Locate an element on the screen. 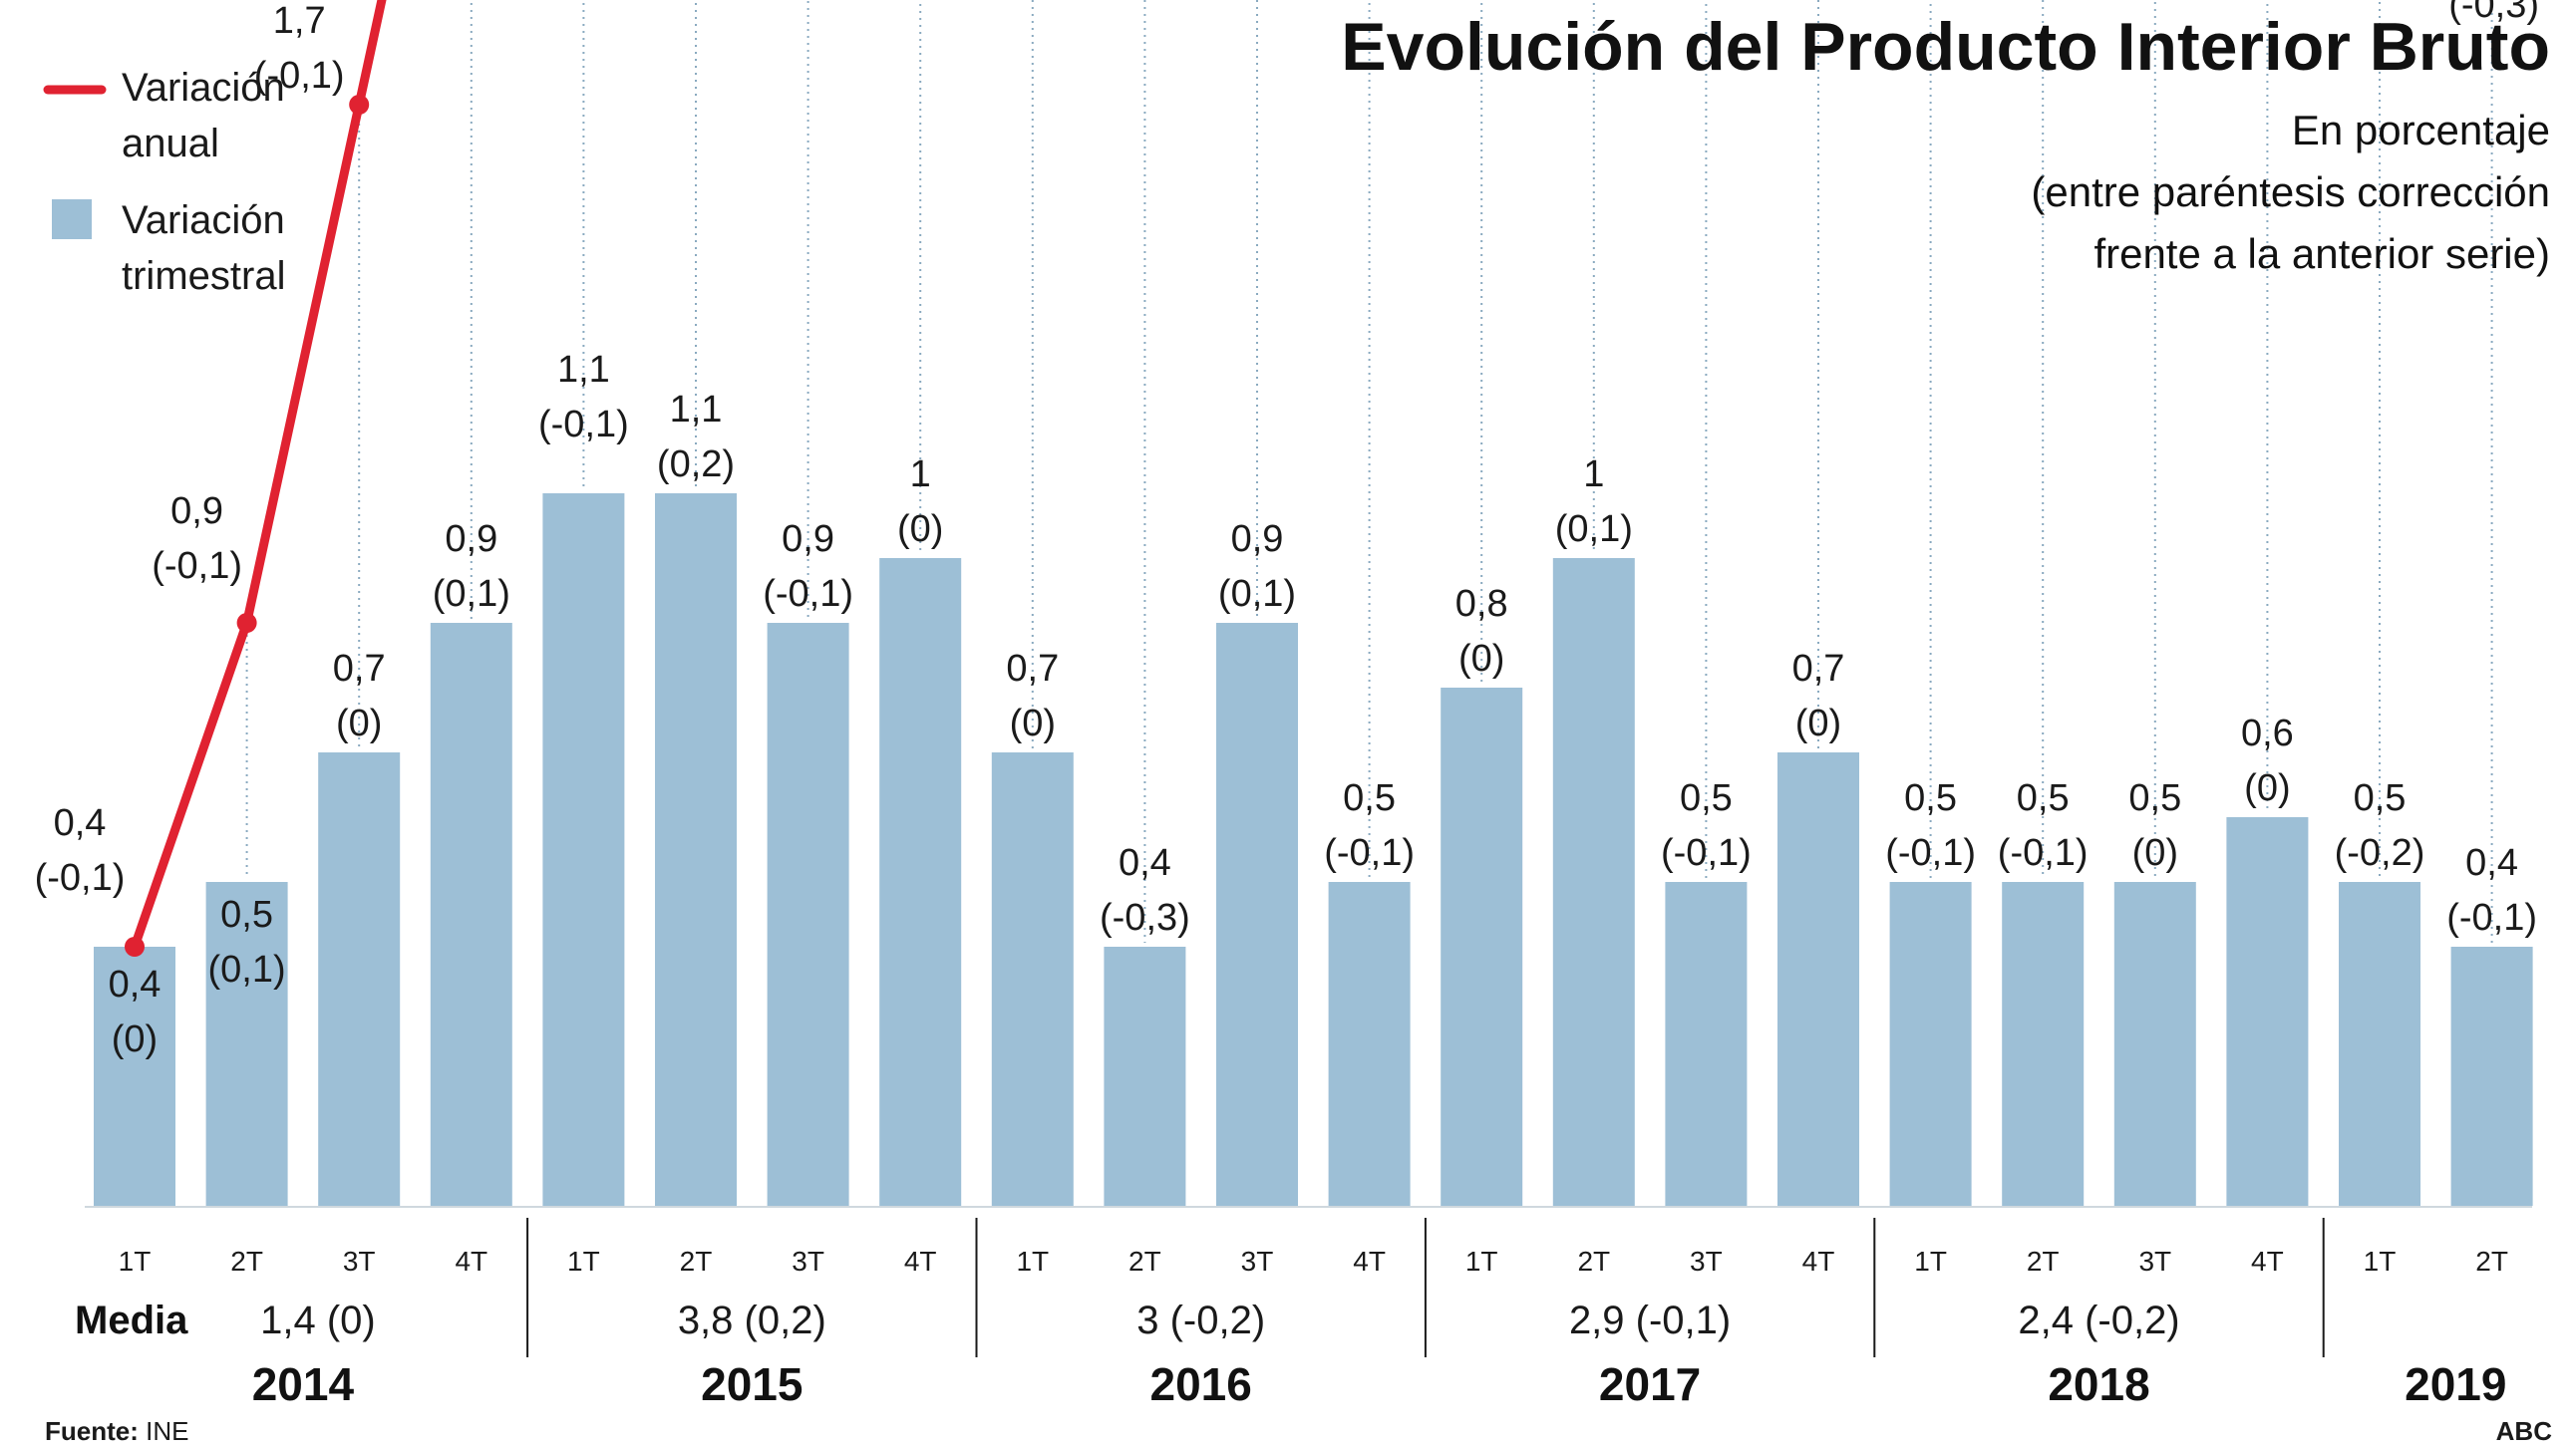  annual-label: 0,9 (-0,1) is located at coordinates (197, 538).